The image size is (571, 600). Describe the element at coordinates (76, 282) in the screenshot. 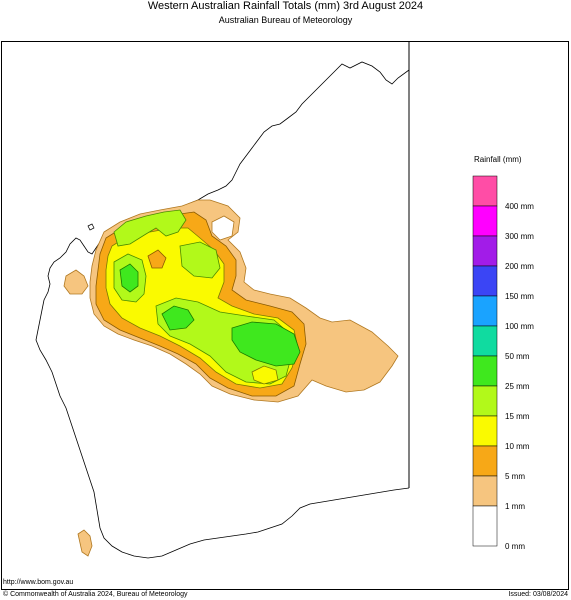

I see `rainfall-1mm-coast-patch` at that location.